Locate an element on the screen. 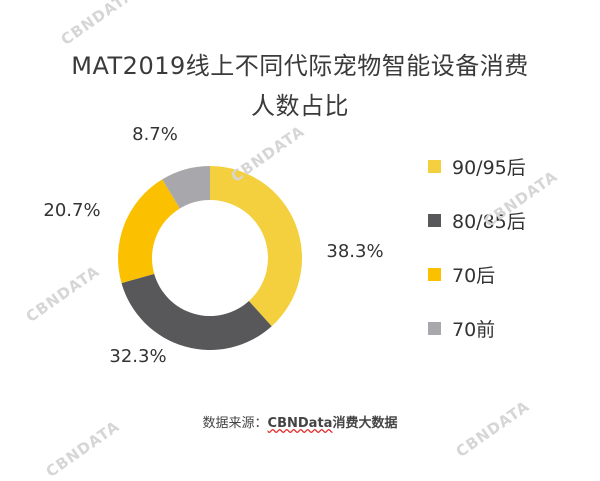 The height and width of the screenshot is (481, 600). legend-item-70s: 70后 is located at coordinates (477, 275).